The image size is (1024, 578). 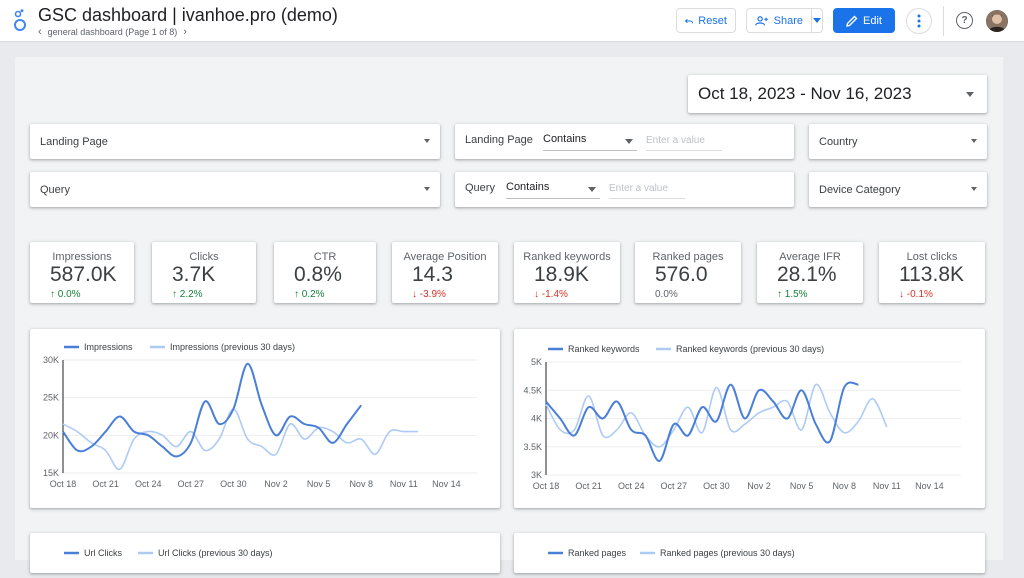 I want to click on kpi-delta: ↑ 0.0%, so click(x=65, y=294).